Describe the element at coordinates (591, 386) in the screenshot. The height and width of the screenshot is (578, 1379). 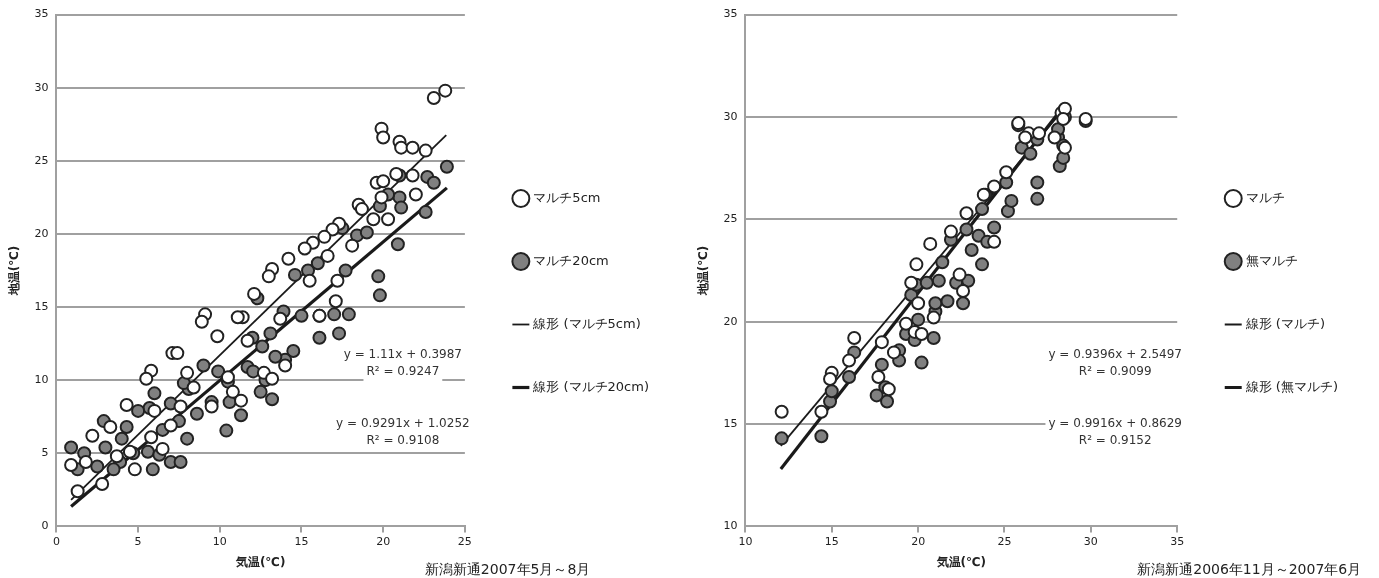
I see `legend-label: 線形 (マルチ20cm)` at that location.